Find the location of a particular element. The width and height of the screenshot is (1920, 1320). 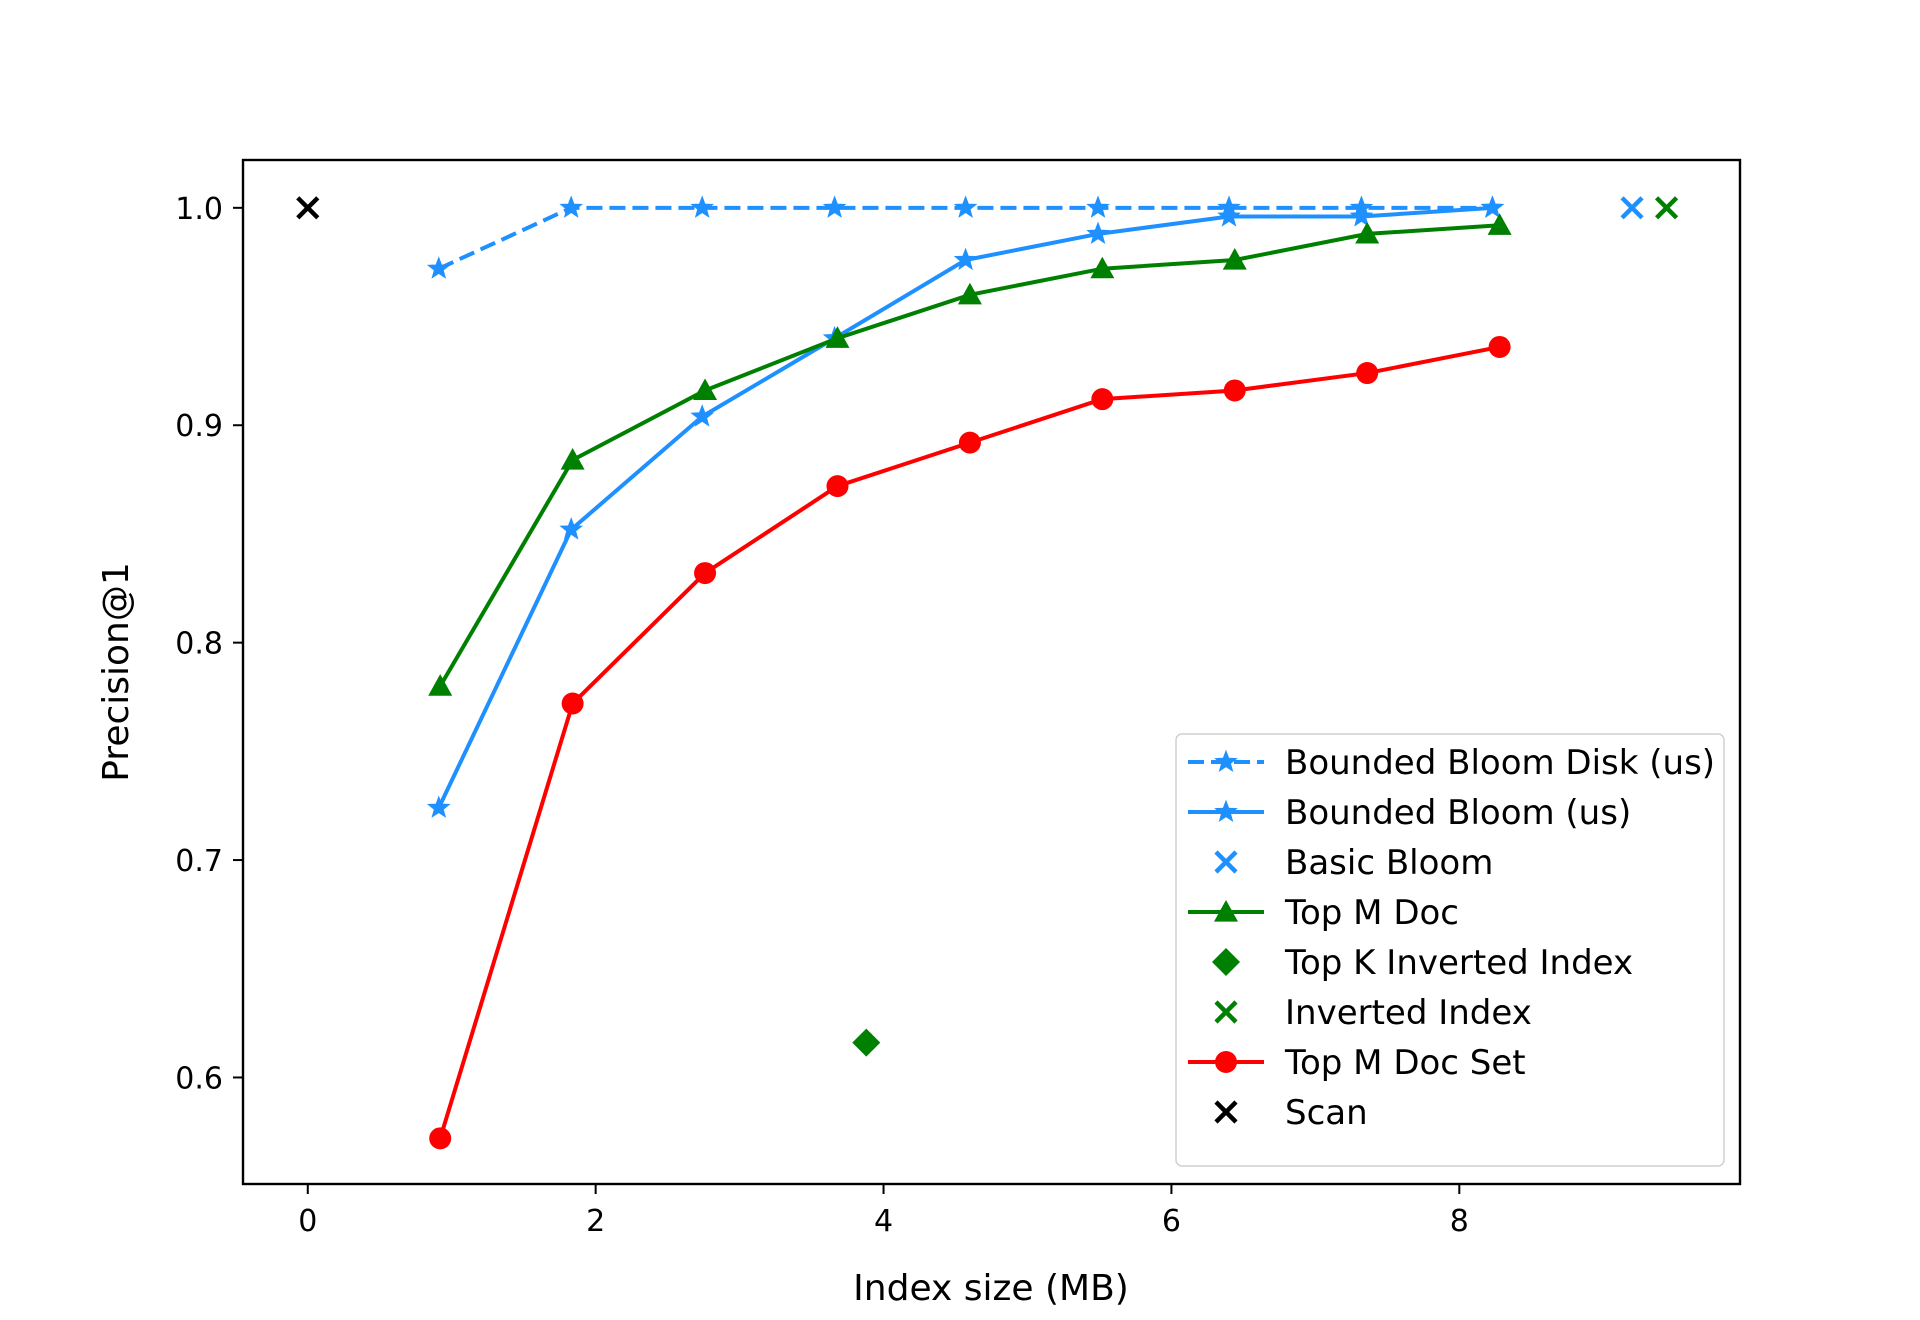

y-tick-label: 0.9 is located at coordinates (199, 426).